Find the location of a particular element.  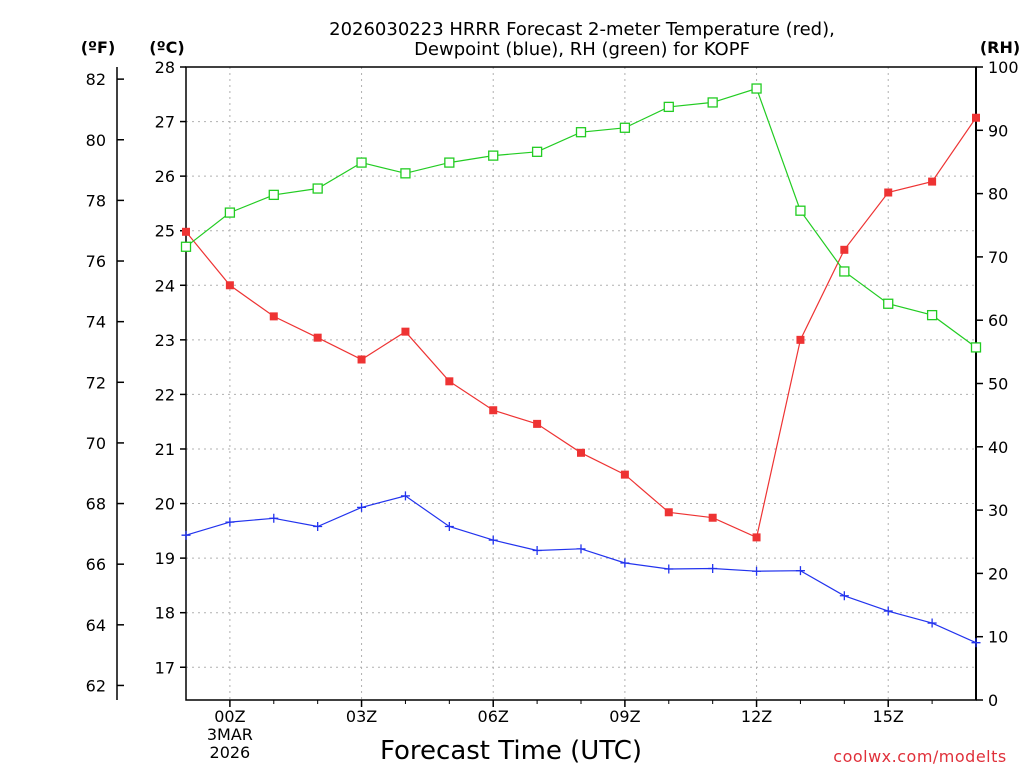

fahrenheit-tick-label: 80 is located at coordinates (96, 140).